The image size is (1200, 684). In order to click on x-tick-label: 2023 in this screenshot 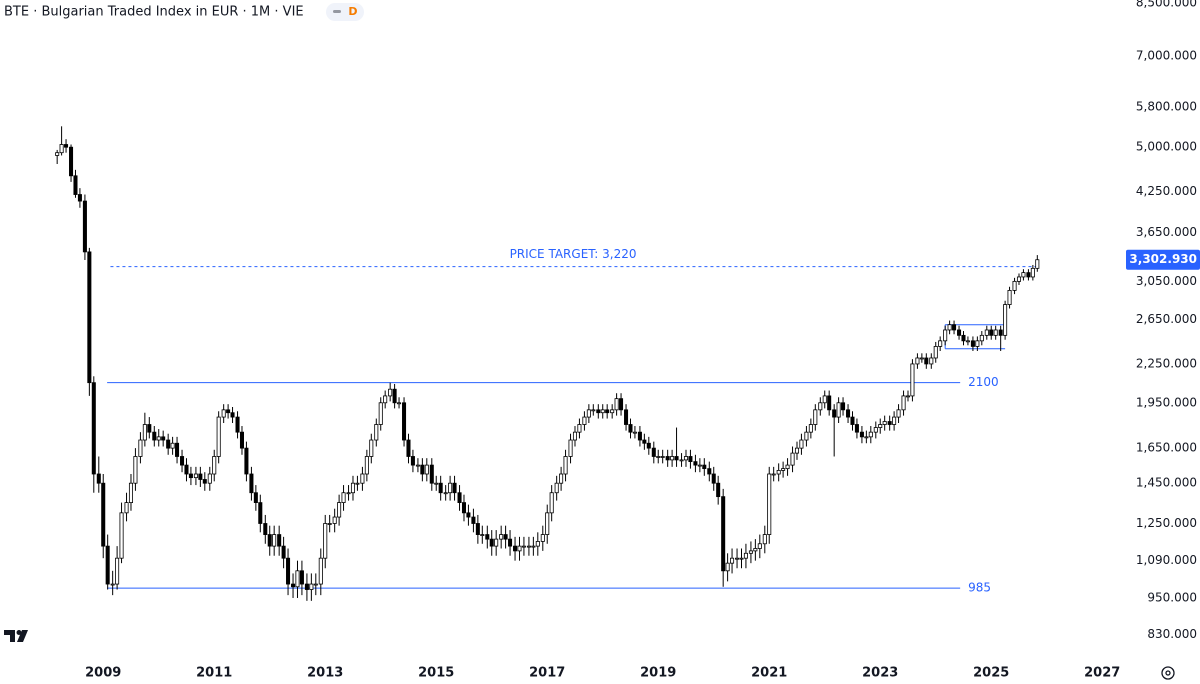, I will do `click(880, 673)`.